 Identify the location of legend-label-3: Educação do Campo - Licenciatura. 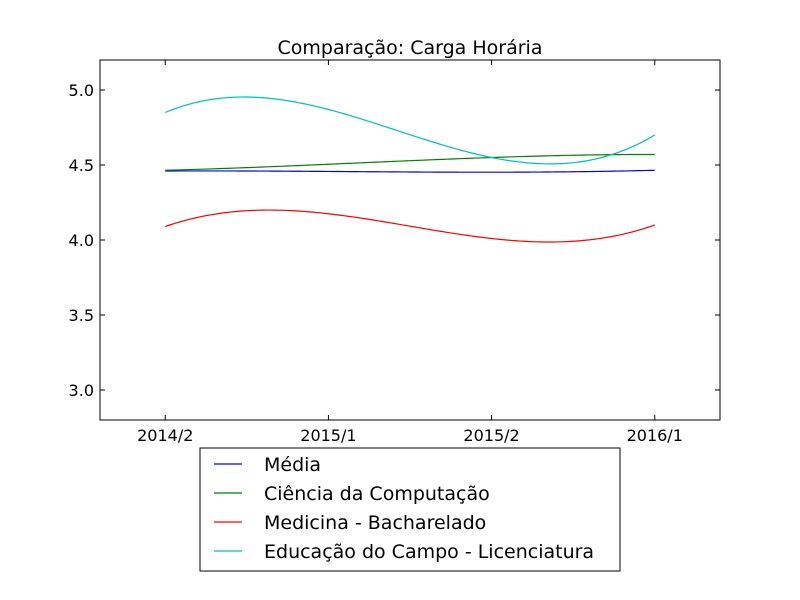
(429, 552).